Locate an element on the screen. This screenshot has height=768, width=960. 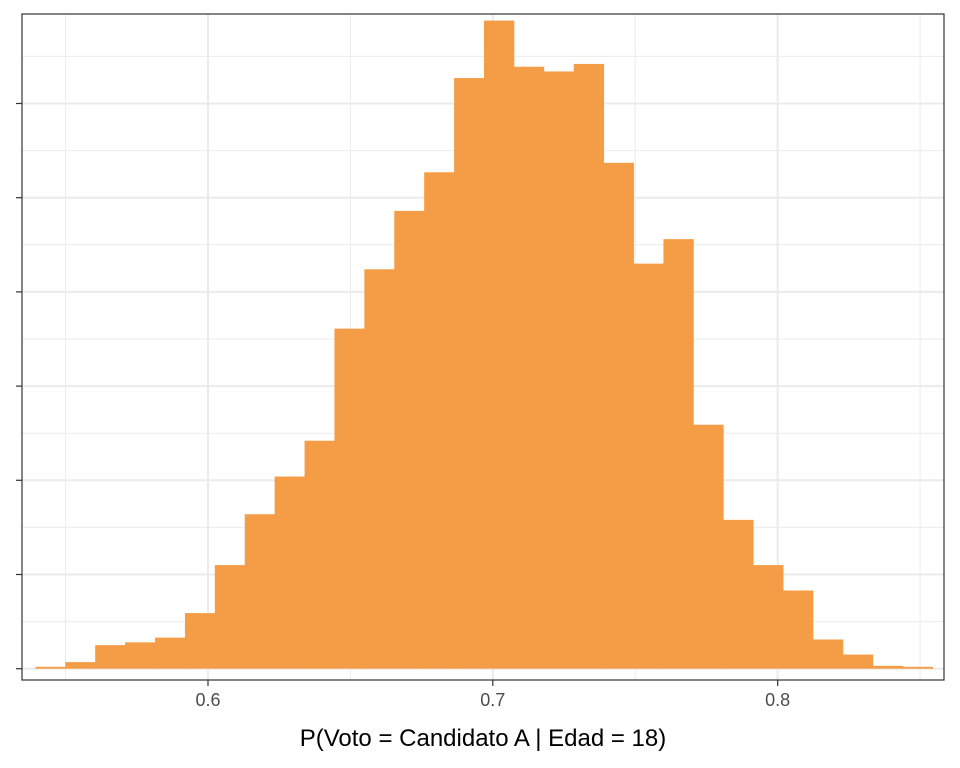
y-axis-ticks is located at coordinates (19, 386).